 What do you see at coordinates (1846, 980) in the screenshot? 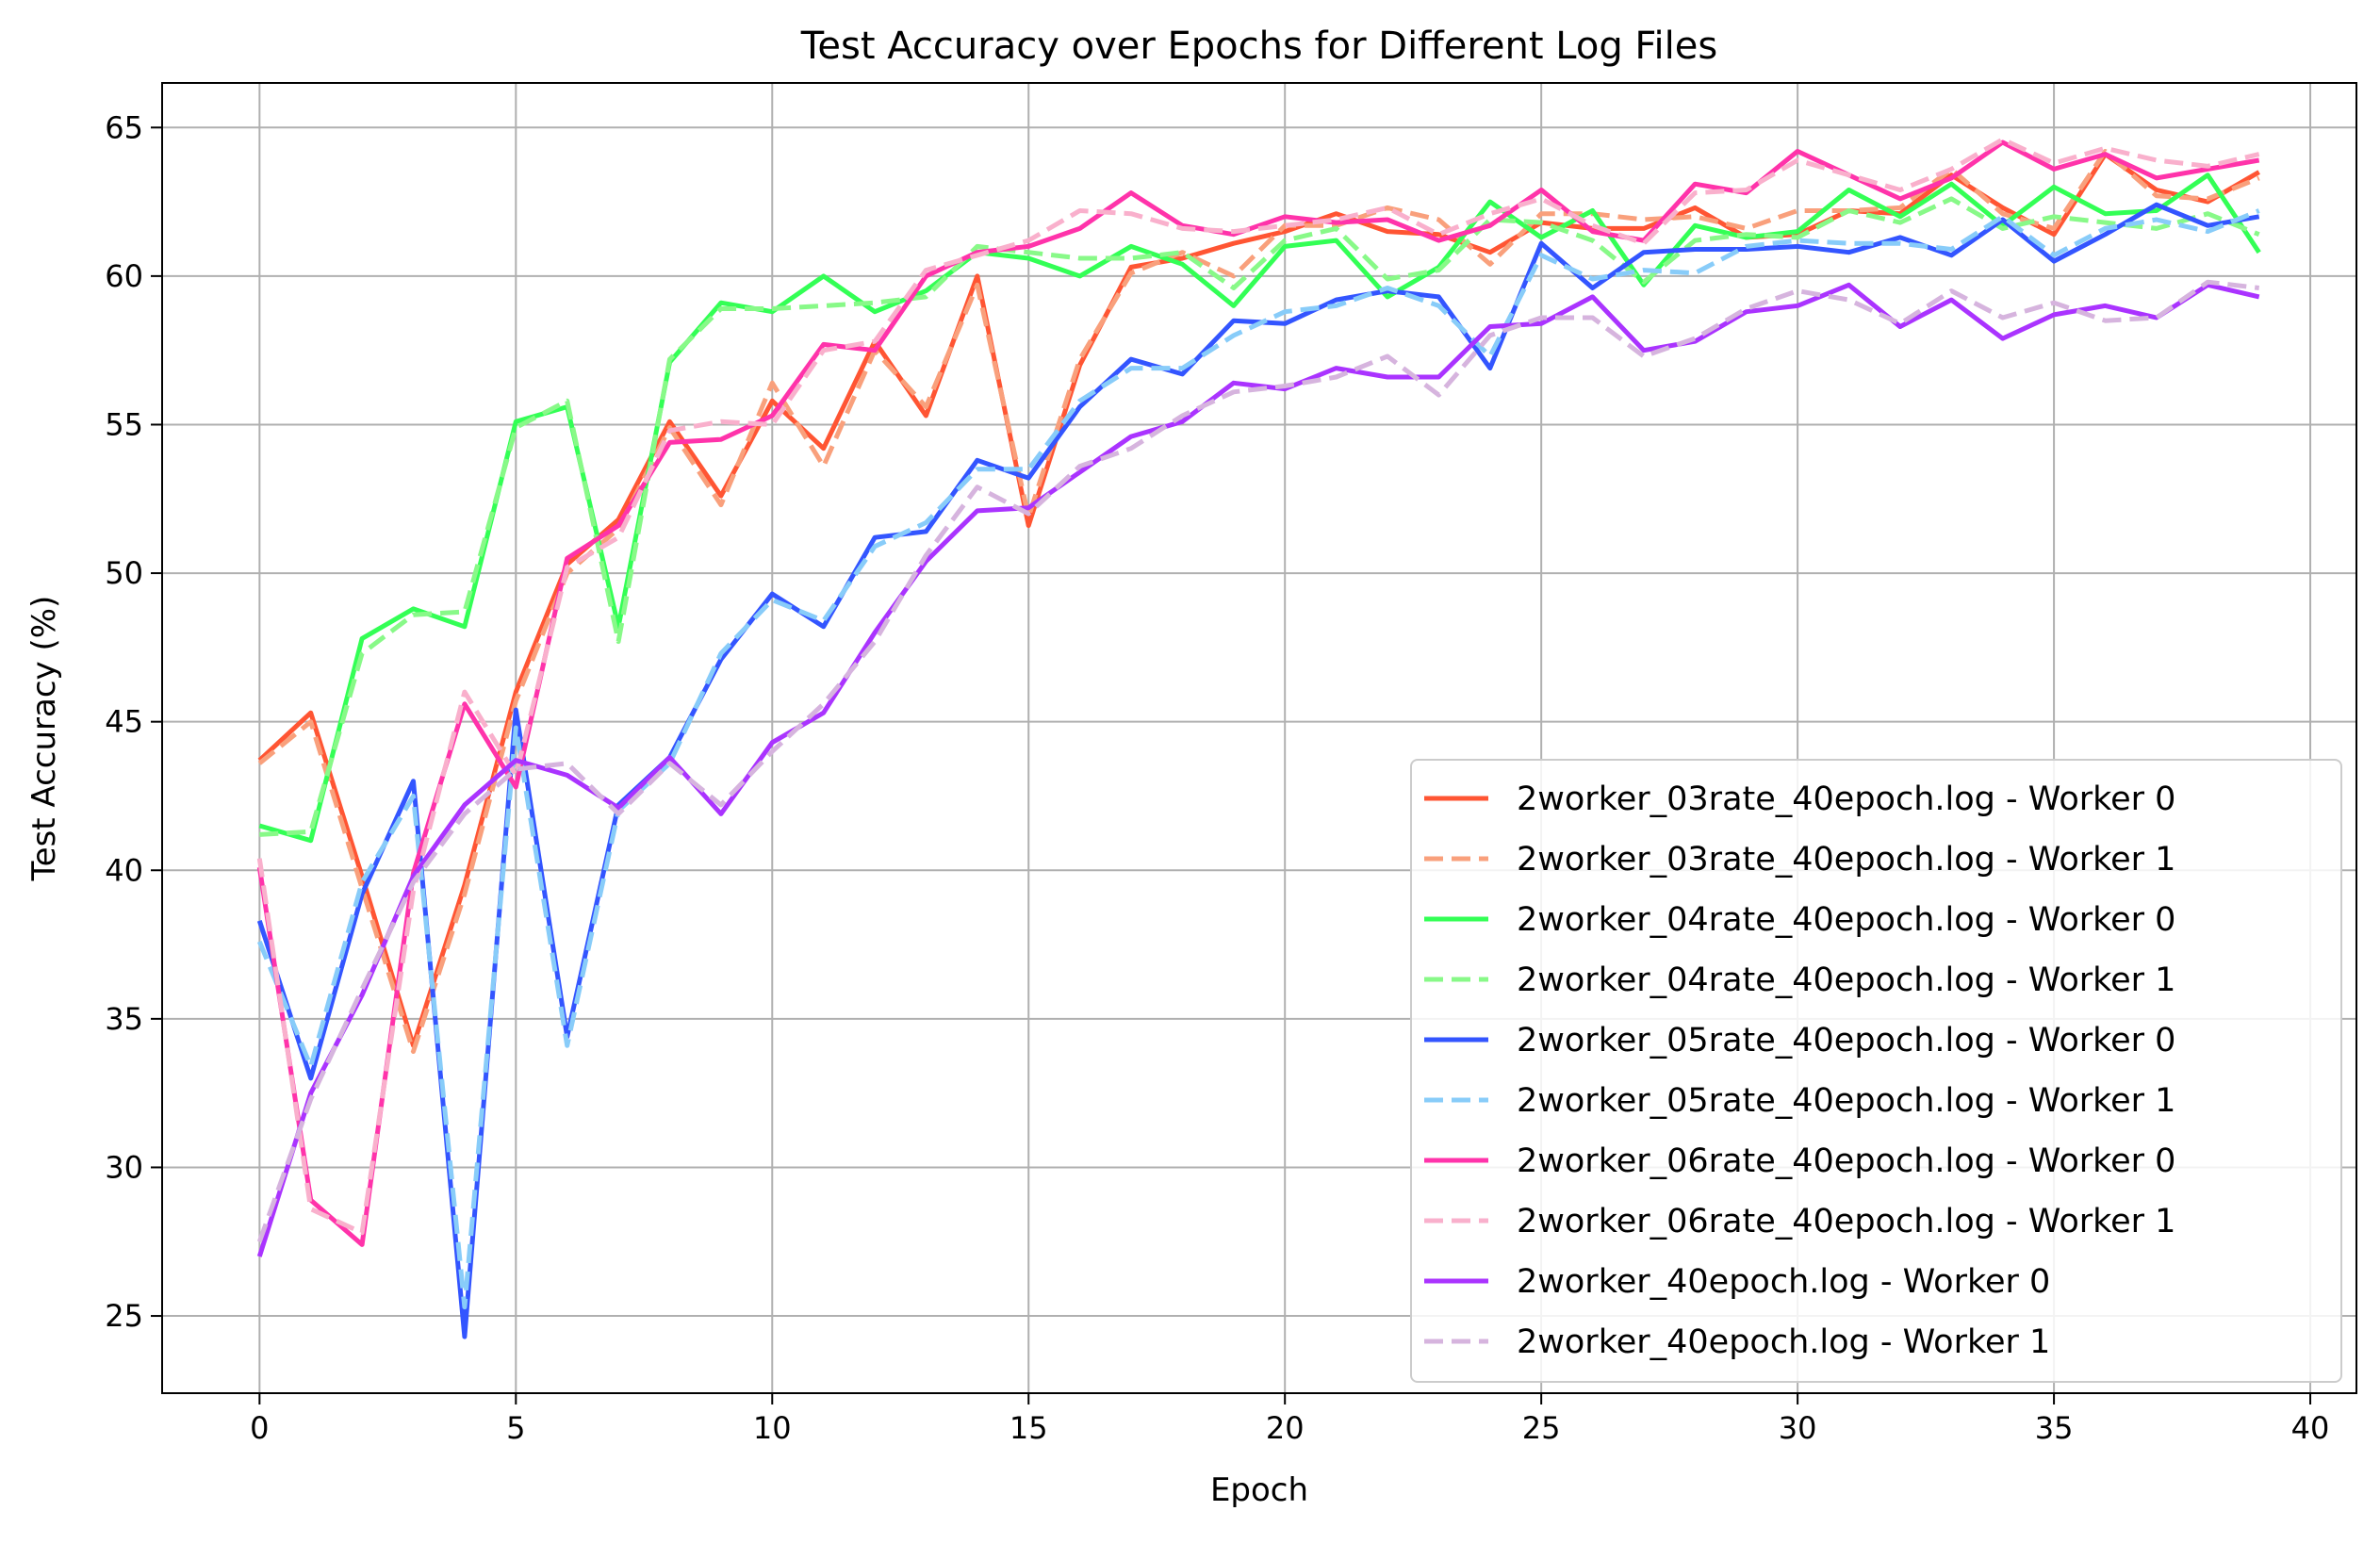
I see `legend-label: 2worker_04rate_40epoch.log - Worker 1` at bounding box center [1846, 980].